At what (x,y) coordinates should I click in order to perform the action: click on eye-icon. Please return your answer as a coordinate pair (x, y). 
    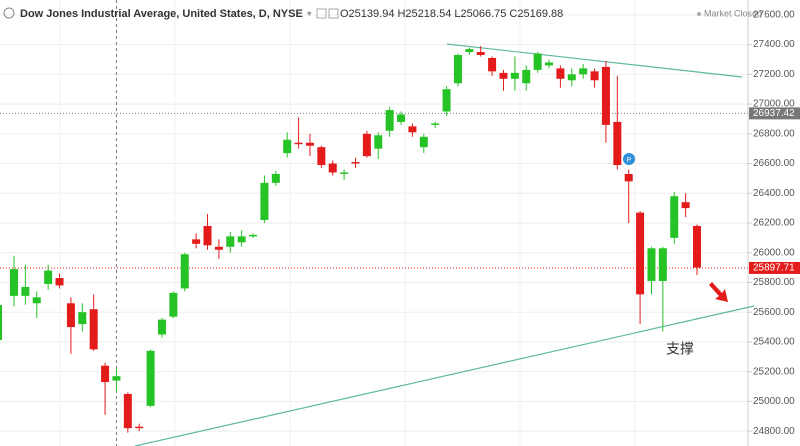
    Looking at the image, I should click on (321, 13).